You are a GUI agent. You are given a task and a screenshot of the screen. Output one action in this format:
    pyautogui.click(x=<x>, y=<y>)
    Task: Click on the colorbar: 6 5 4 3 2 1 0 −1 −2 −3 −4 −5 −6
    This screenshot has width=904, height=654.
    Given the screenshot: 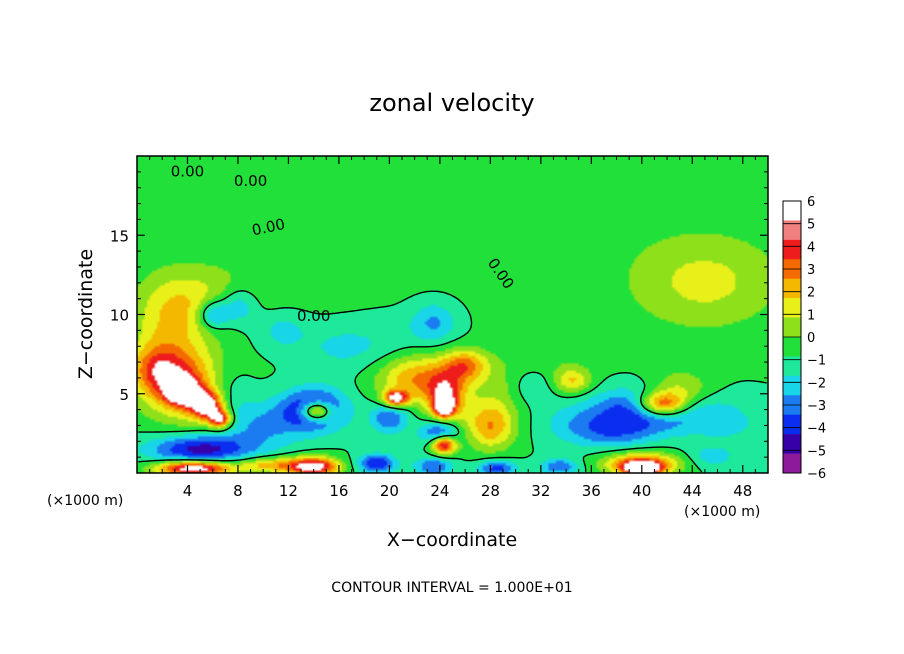 What is the action you would take?
    pyautogui.click(x=804, y=338)
    